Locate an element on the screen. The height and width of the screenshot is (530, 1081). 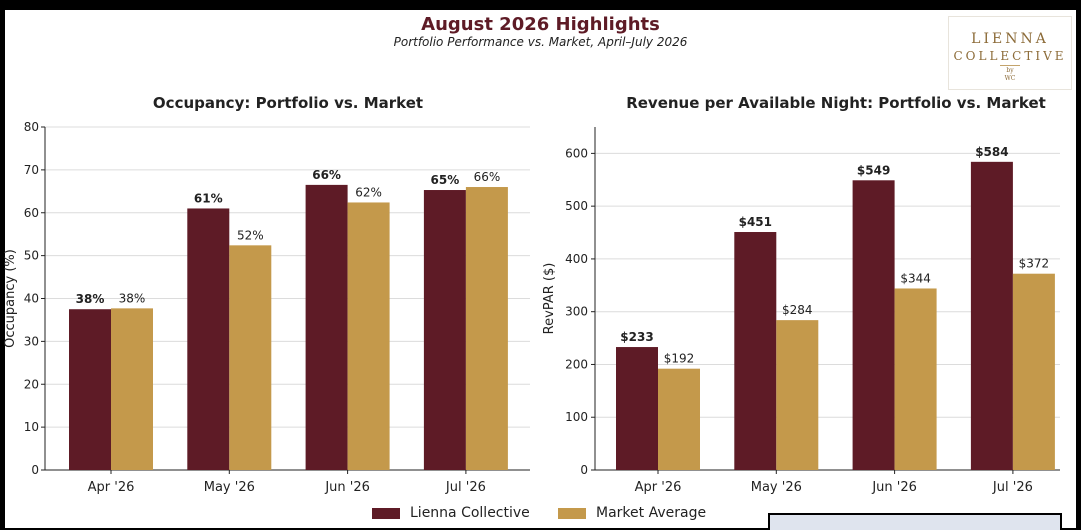
chart-0-ytick-label-7: 70 is located at coordinates (31, 170).